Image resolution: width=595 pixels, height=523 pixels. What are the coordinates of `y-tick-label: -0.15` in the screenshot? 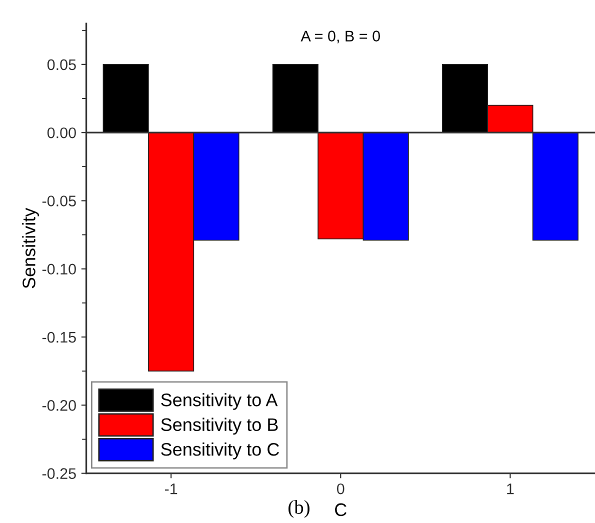 It's located at (59, 337).